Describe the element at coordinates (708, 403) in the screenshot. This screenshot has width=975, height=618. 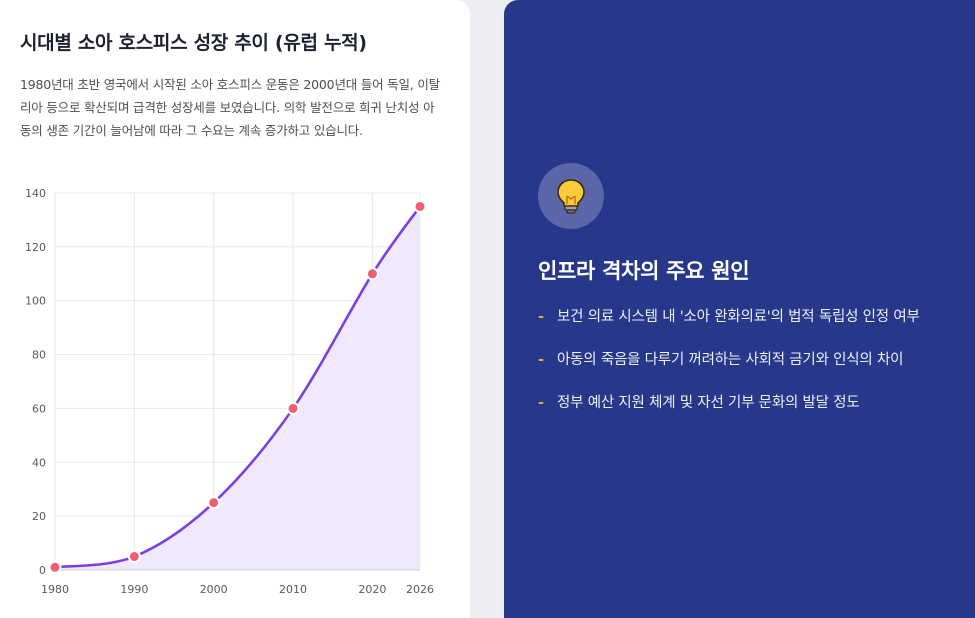
I see `cause-text: 정부 예산 지원 체계 및 자선 기부 문화의 발달 정도` at that location.